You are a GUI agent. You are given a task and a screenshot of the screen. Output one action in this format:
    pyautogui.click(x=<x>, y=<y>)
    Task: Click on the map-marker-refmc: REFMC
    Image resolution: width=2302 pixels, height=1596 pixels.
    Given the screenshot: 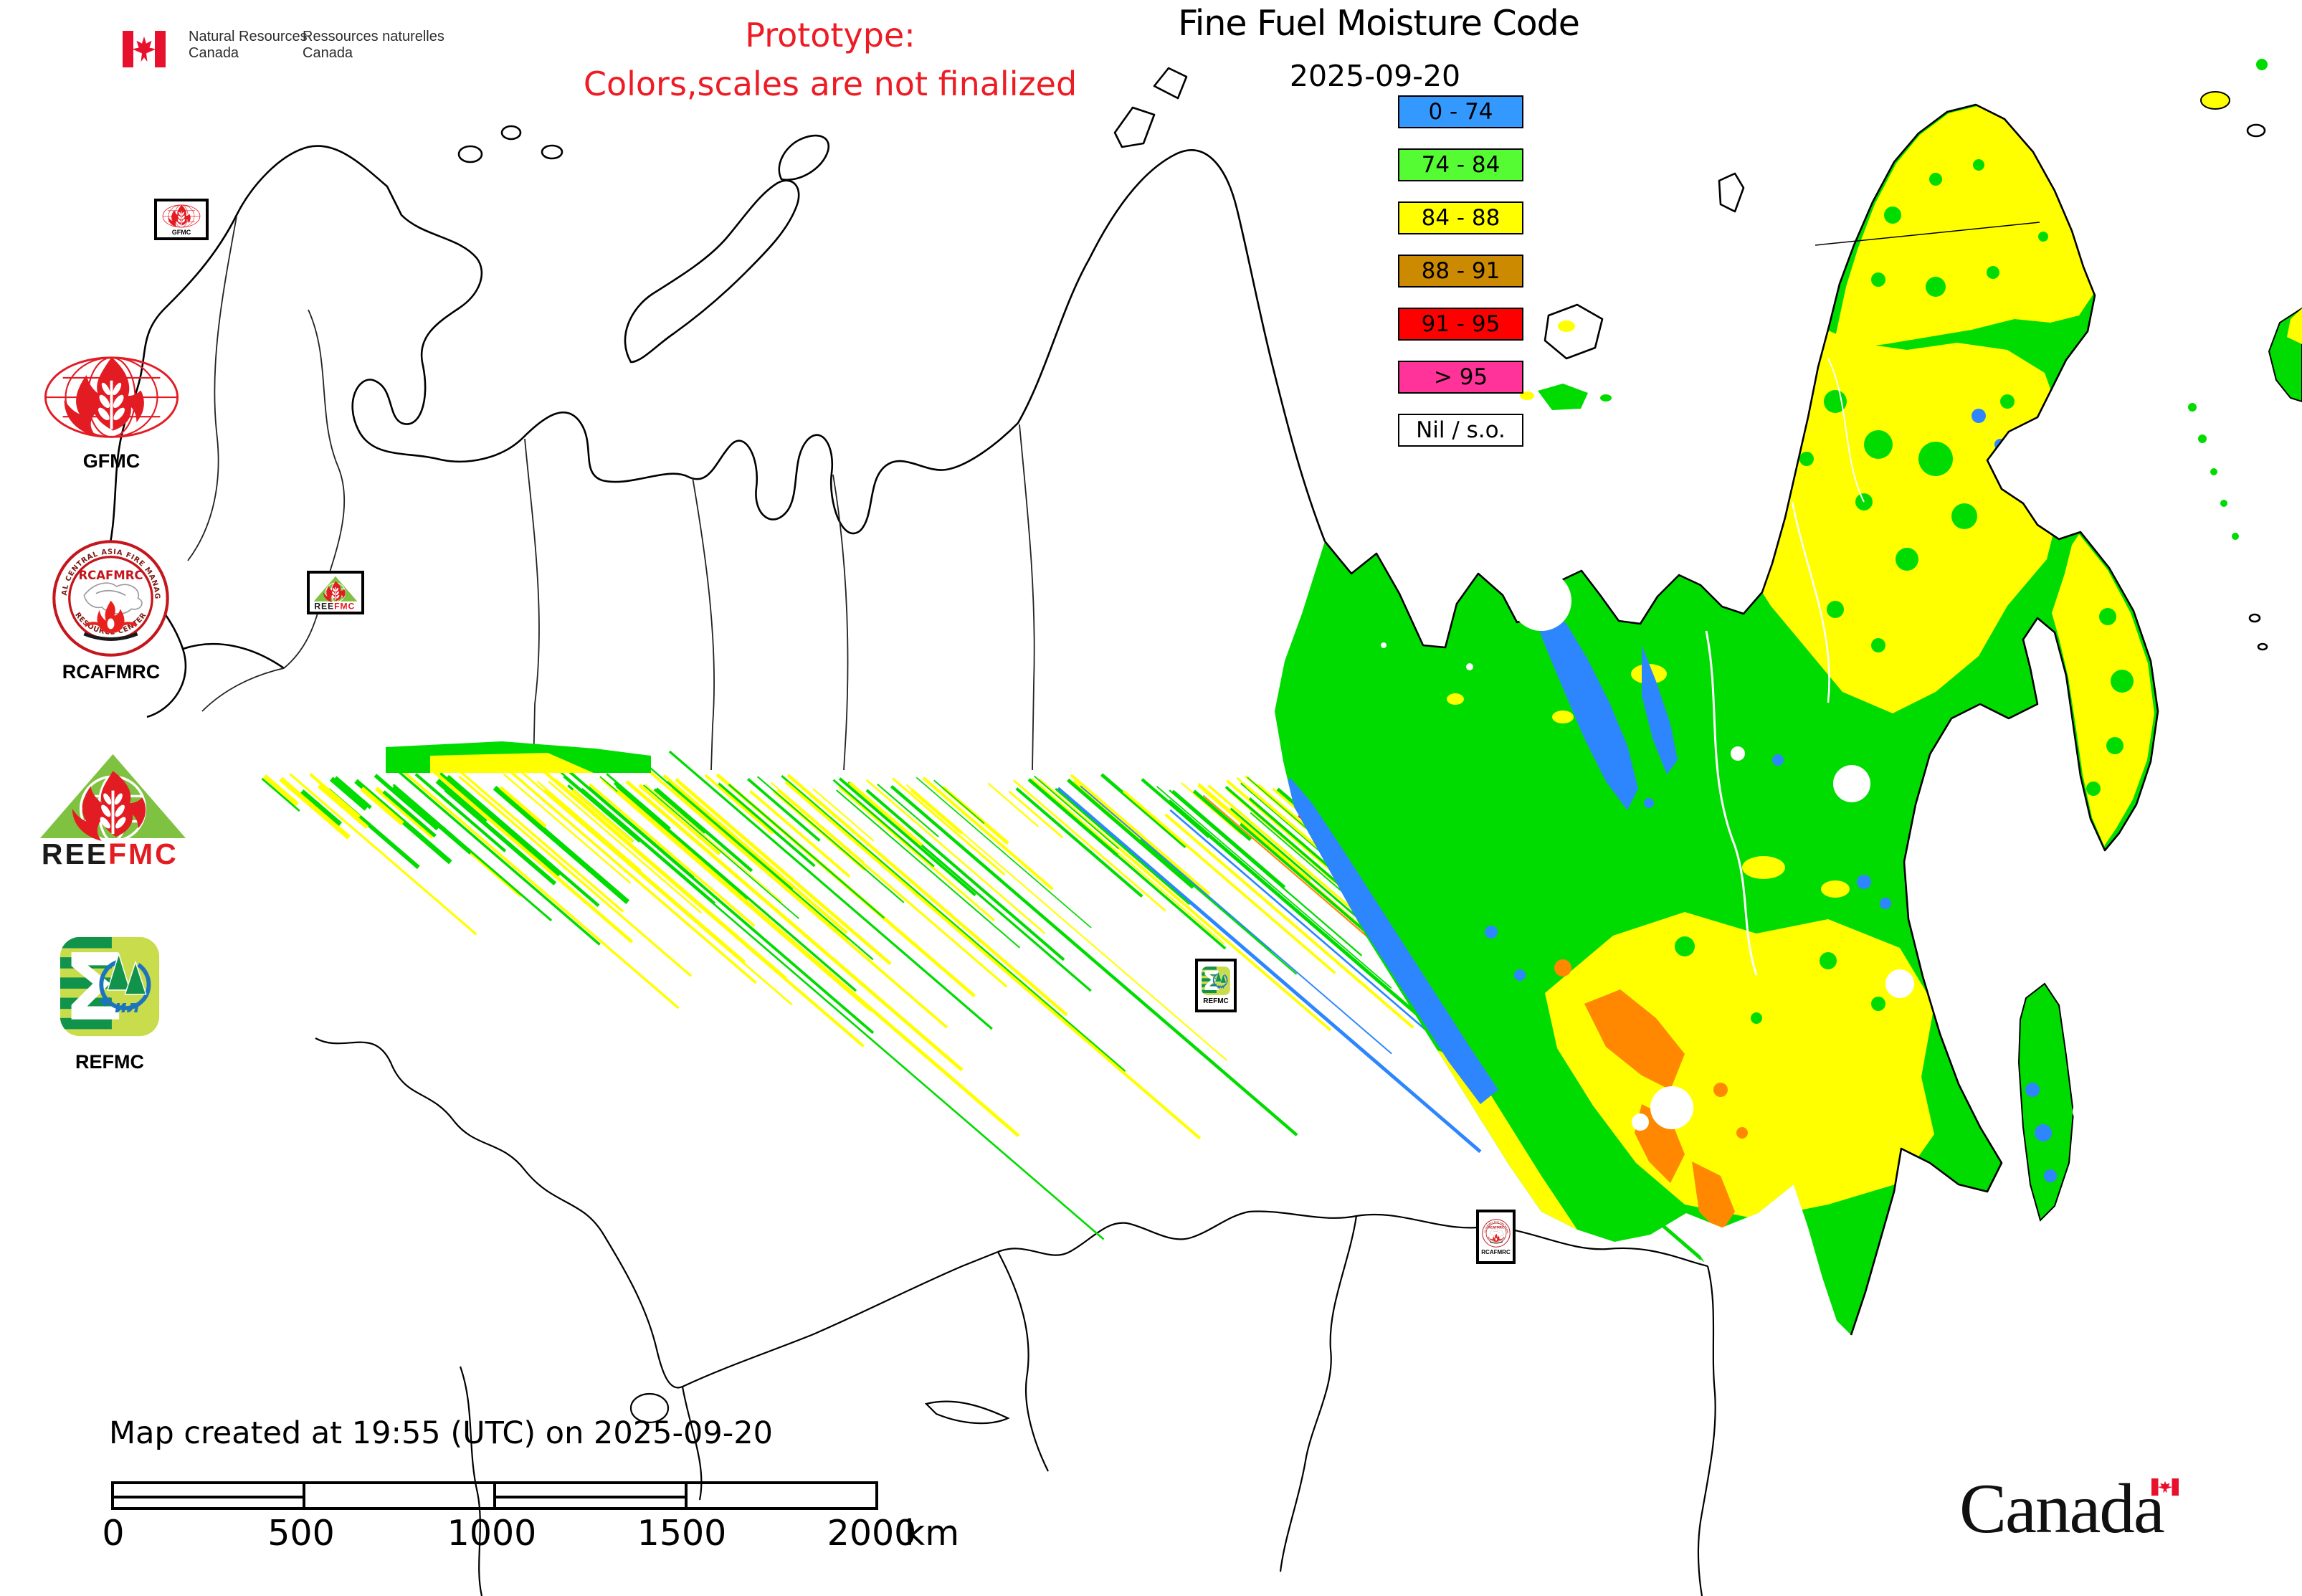 What is the action you would take?
    pyautogui.click(x=1216, y=985)
    